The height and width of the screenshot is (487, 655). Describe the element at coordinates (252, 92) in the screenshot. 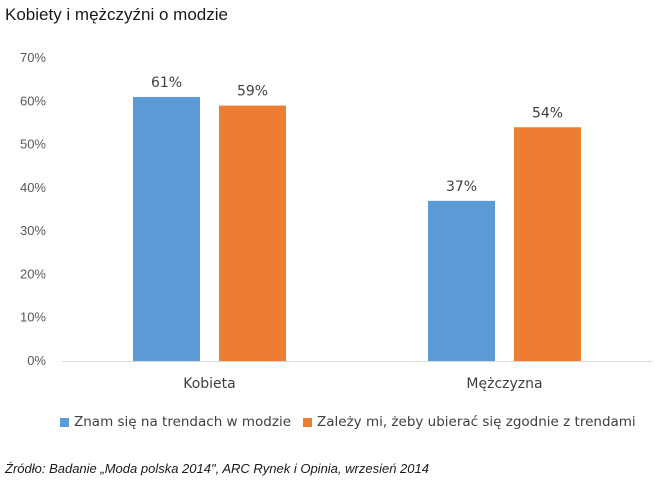

I see `data-label: 59%` at that location.